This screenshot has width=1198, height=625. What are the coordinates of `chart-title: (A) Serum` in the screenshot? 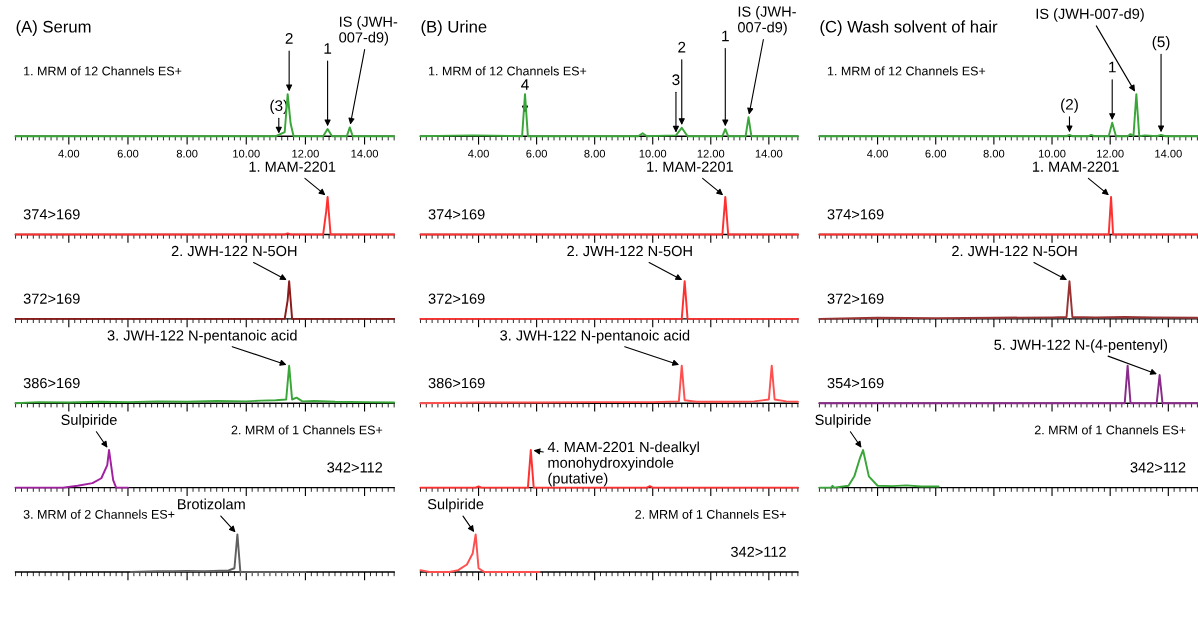 It's located at (53, 28).